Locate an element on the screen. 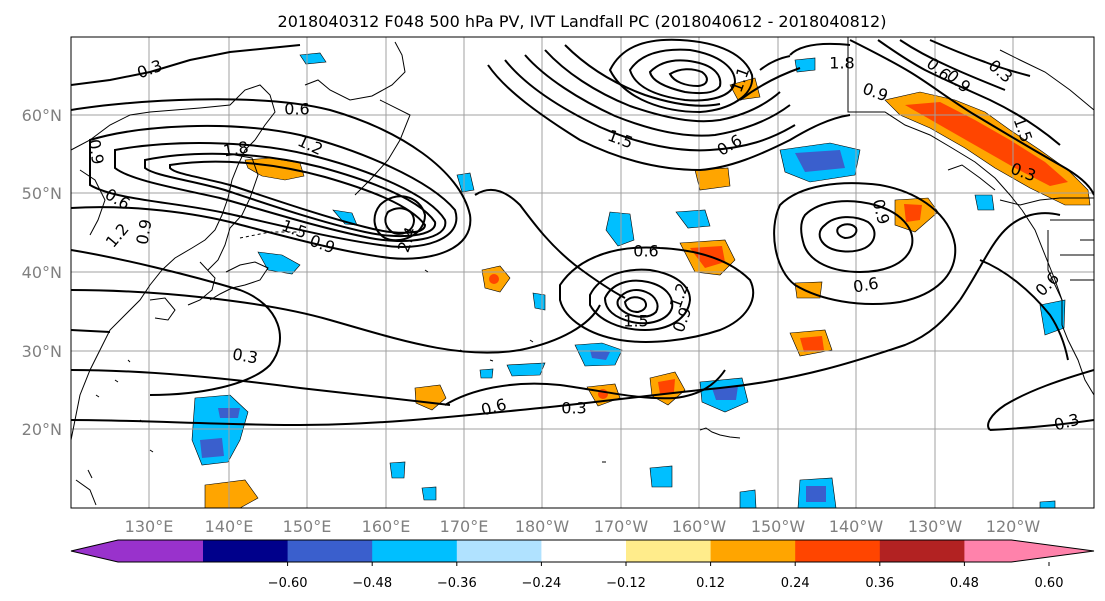 This screenshot has width=1105, height=601. colorbar-extend-low is located at coordinates (137, 551).